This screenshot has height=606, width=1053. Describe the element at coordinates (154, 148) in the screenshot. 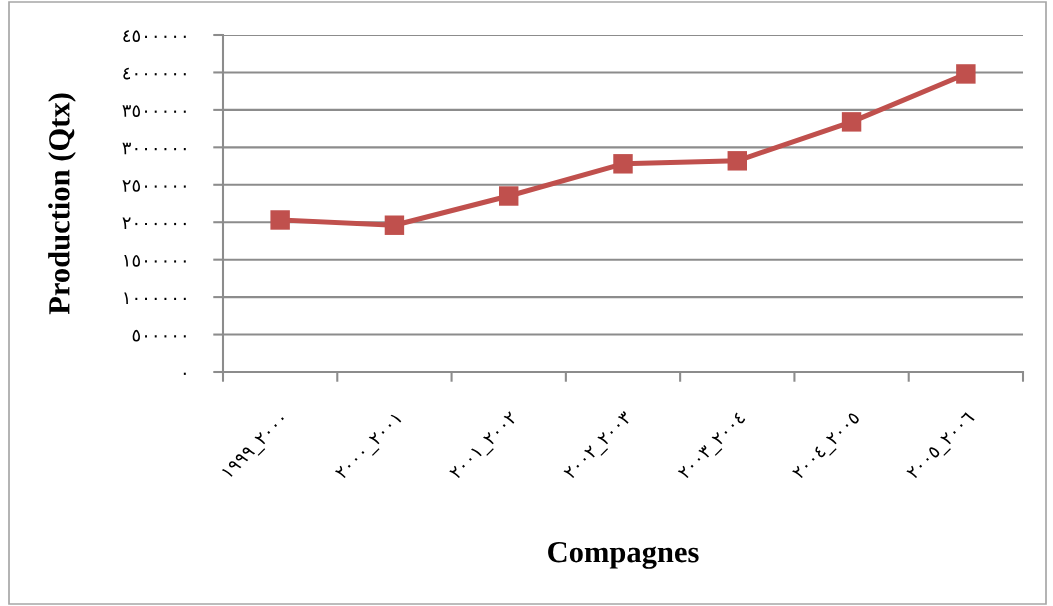

I see `y-tick-label: ٣٠٠٠٠٠٠` at that location.